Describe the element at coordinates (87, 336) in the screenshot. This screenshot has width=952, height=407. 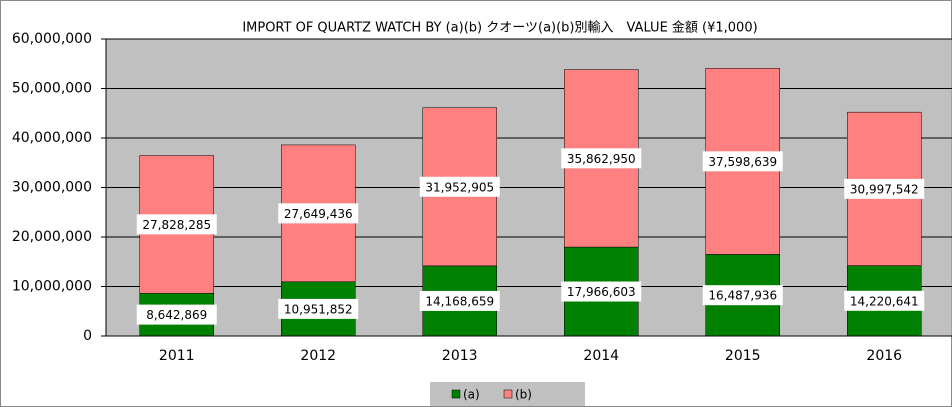
I see `y-tick-label: 0` at that location.